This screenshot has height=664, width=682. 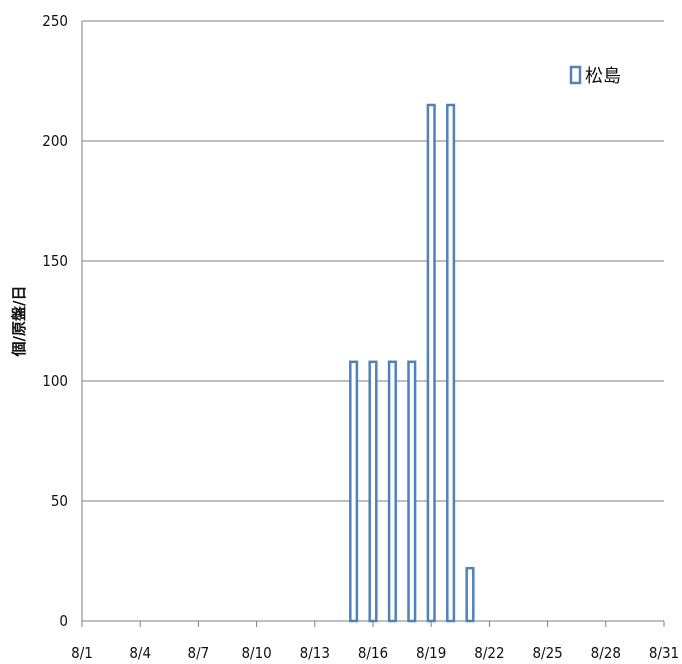 I want to click on x-tick-label: 8/7, so click(x=199, y=653).